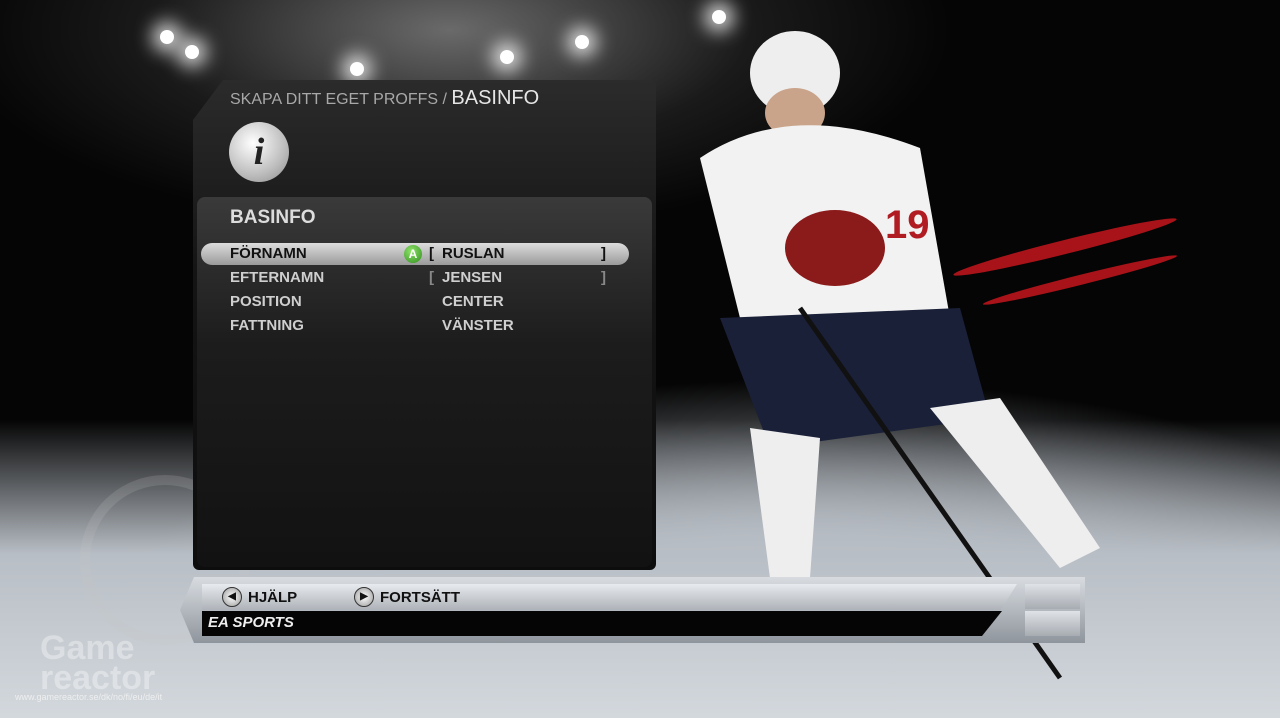 The image size is (1280, 718). I want to click on continue-label: FORTSÄTT, so click(420, 597).